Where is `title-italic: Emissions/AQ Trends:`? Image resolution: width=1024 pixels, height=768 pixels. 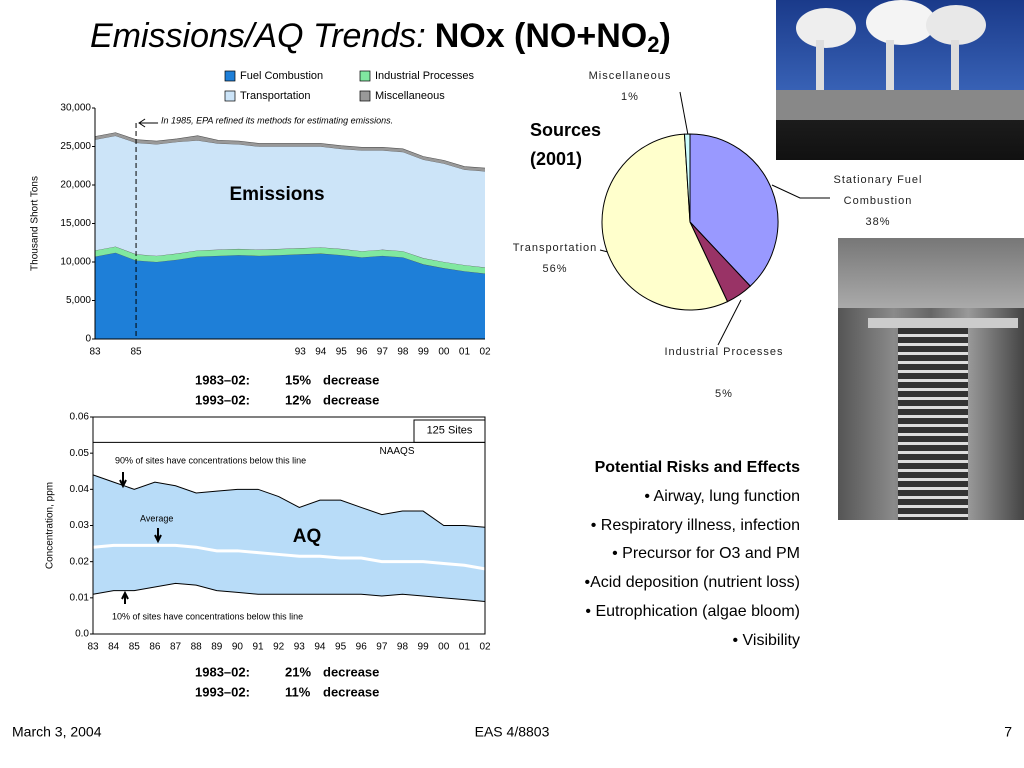
title-italic: Emissions/AQ Trends: is located at coordinates (258, 36).